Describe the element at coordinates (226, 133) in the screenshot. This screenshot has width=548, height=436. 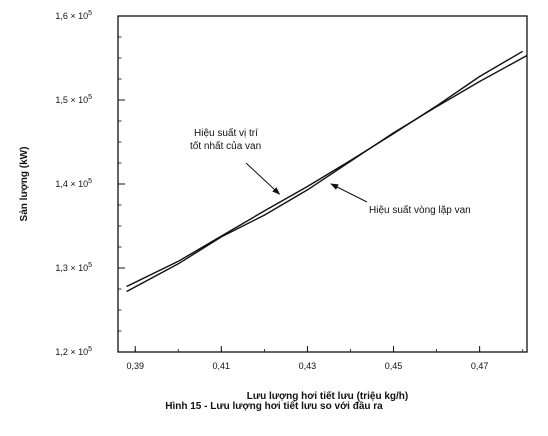
I see `annotation-line: Hiệu suất vị trí` at that location.